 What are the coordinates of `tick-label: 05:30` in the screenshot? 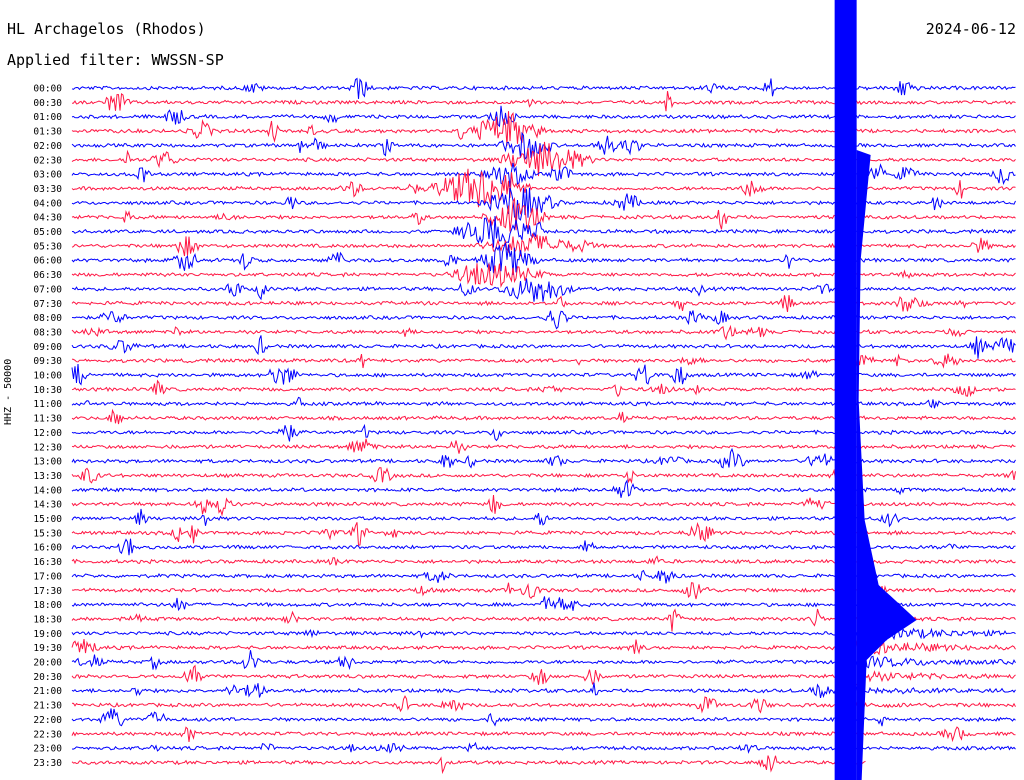 It's located at (47, 246).